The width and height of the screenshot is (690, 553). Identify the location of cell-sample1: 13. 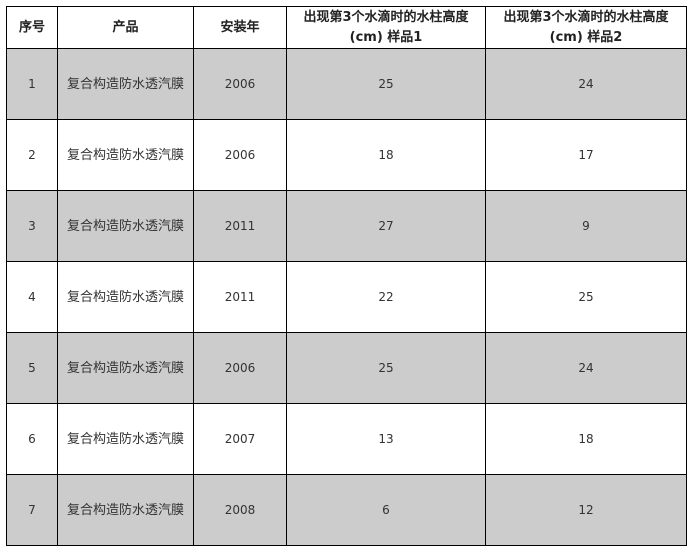
(386, 439).